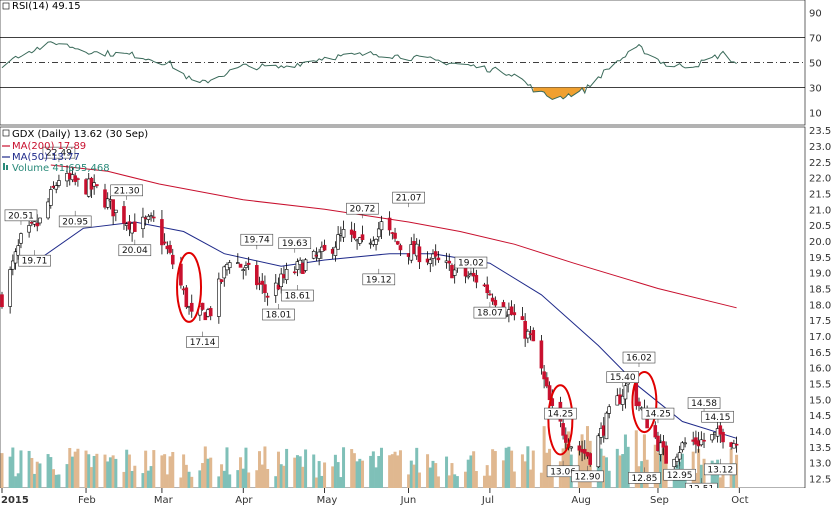 This screenshot has height=508, width=834. I want to click on rsi-line-group, so click(369, 71).